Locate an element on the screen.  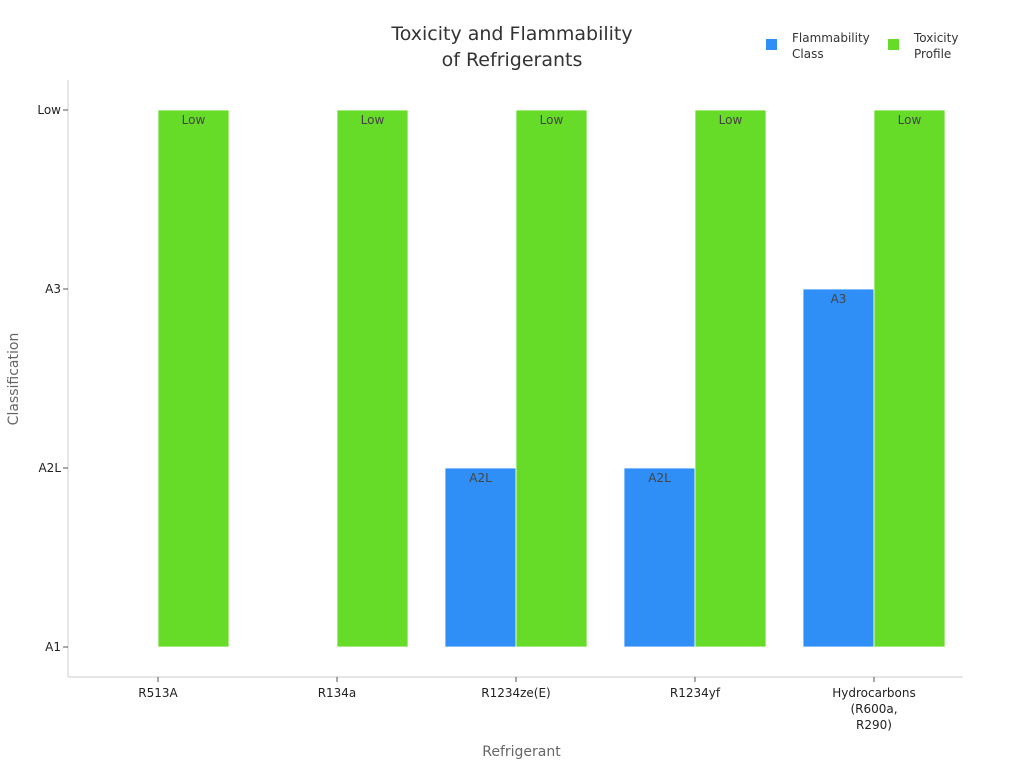
title-line: of Refrigerants is located at coordinates (512, 60).